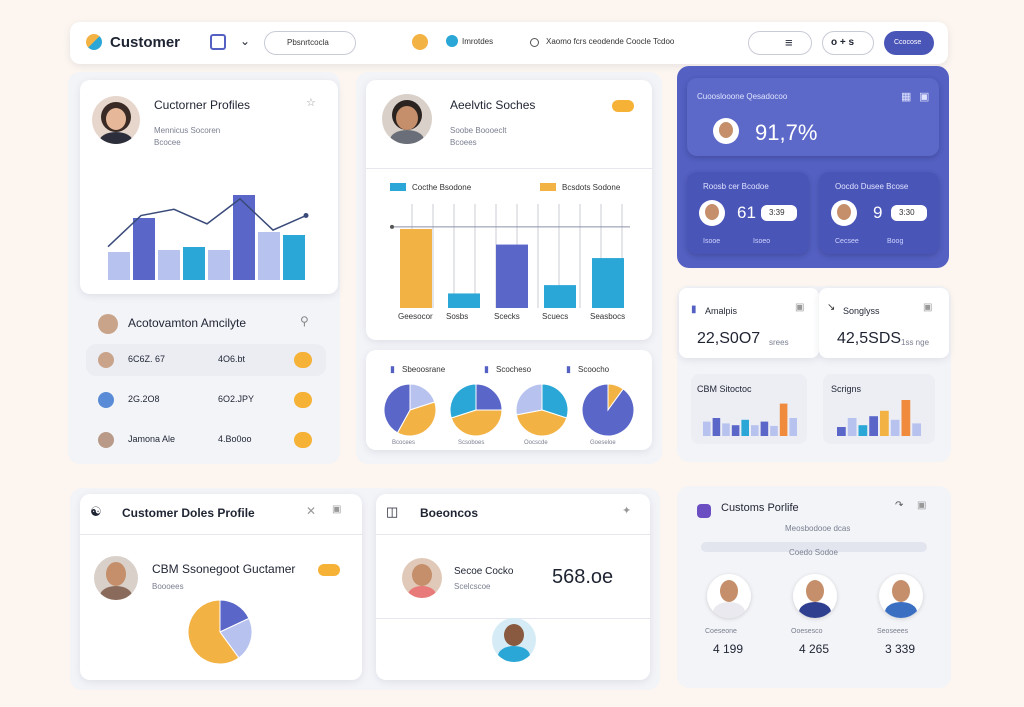 The width and height of the screenshot is (1024, 707). Describe the element at coordinates (847, 241) in the screenshot. I see `stat-card-2-foot1: Cecsee` at that location.